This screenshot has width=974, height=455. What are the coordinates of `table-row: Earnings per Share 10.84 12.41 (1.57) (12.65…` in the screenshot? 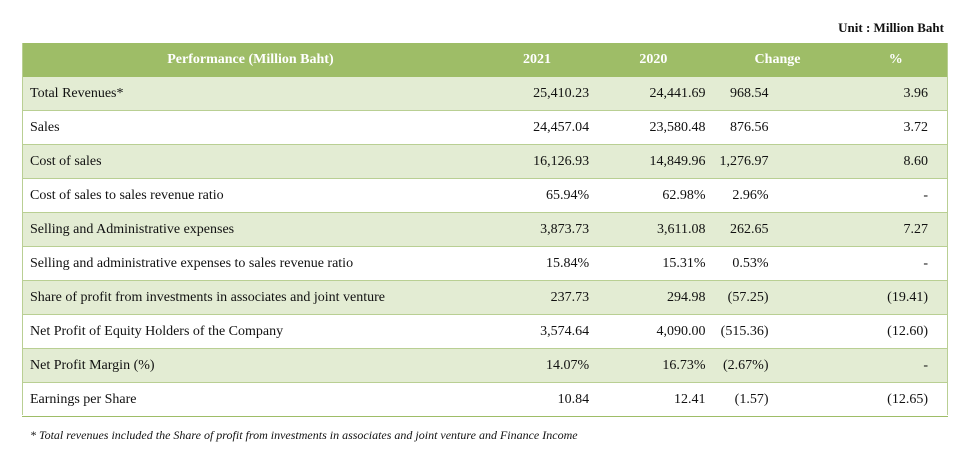 It's located at (485, 399).